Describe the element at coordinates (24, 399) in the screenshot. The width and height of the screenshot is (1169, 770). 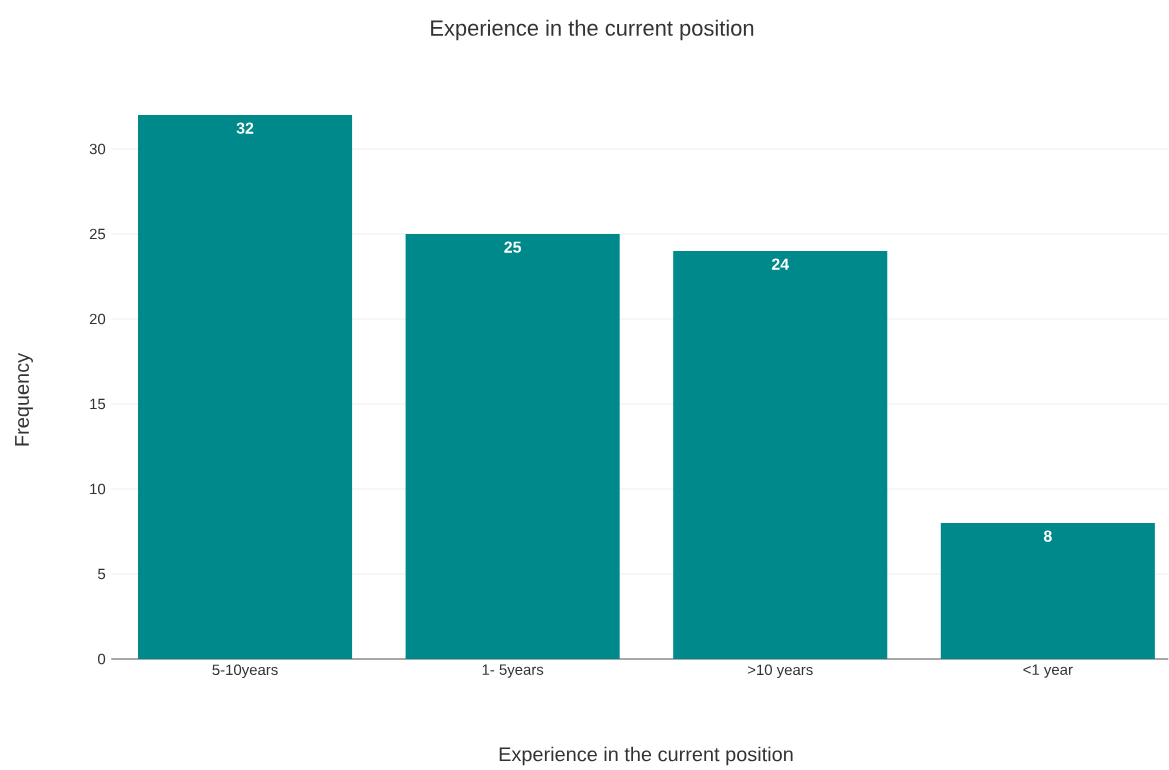
I see `y-axis-title: Frequency` at that location.